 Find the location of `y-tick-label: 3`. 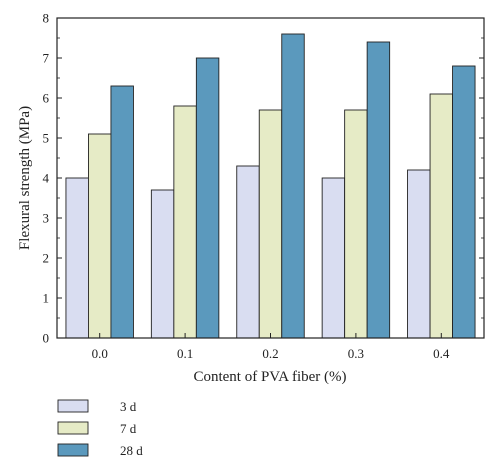

y-tick-label: 3 is located at coordinates (46, 218).